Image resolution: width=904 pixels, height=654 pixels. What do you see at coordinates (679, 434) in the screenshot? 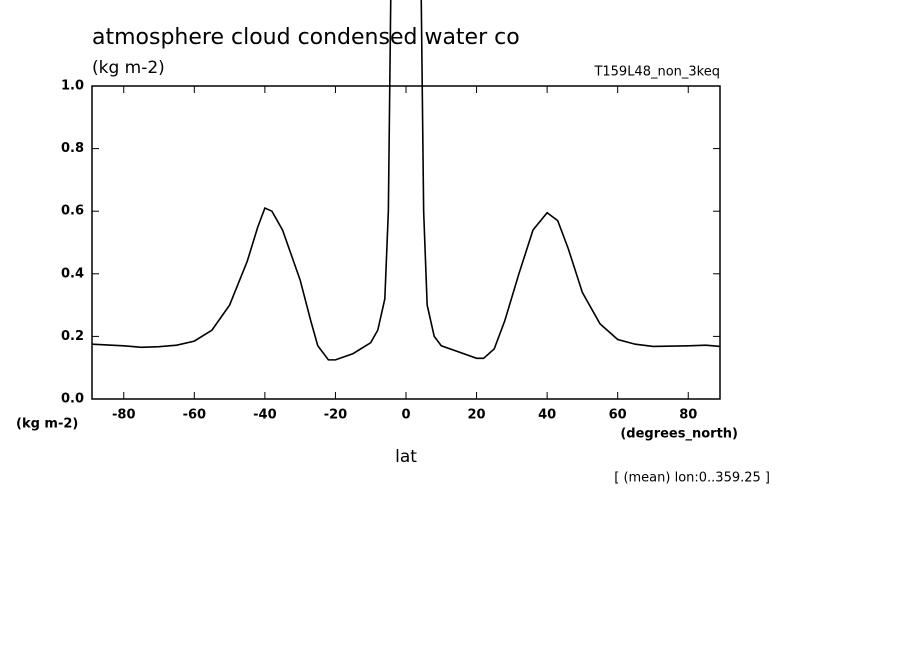
I see `x-unit-label: (degrees_north)` at bounding box center [679, 434].